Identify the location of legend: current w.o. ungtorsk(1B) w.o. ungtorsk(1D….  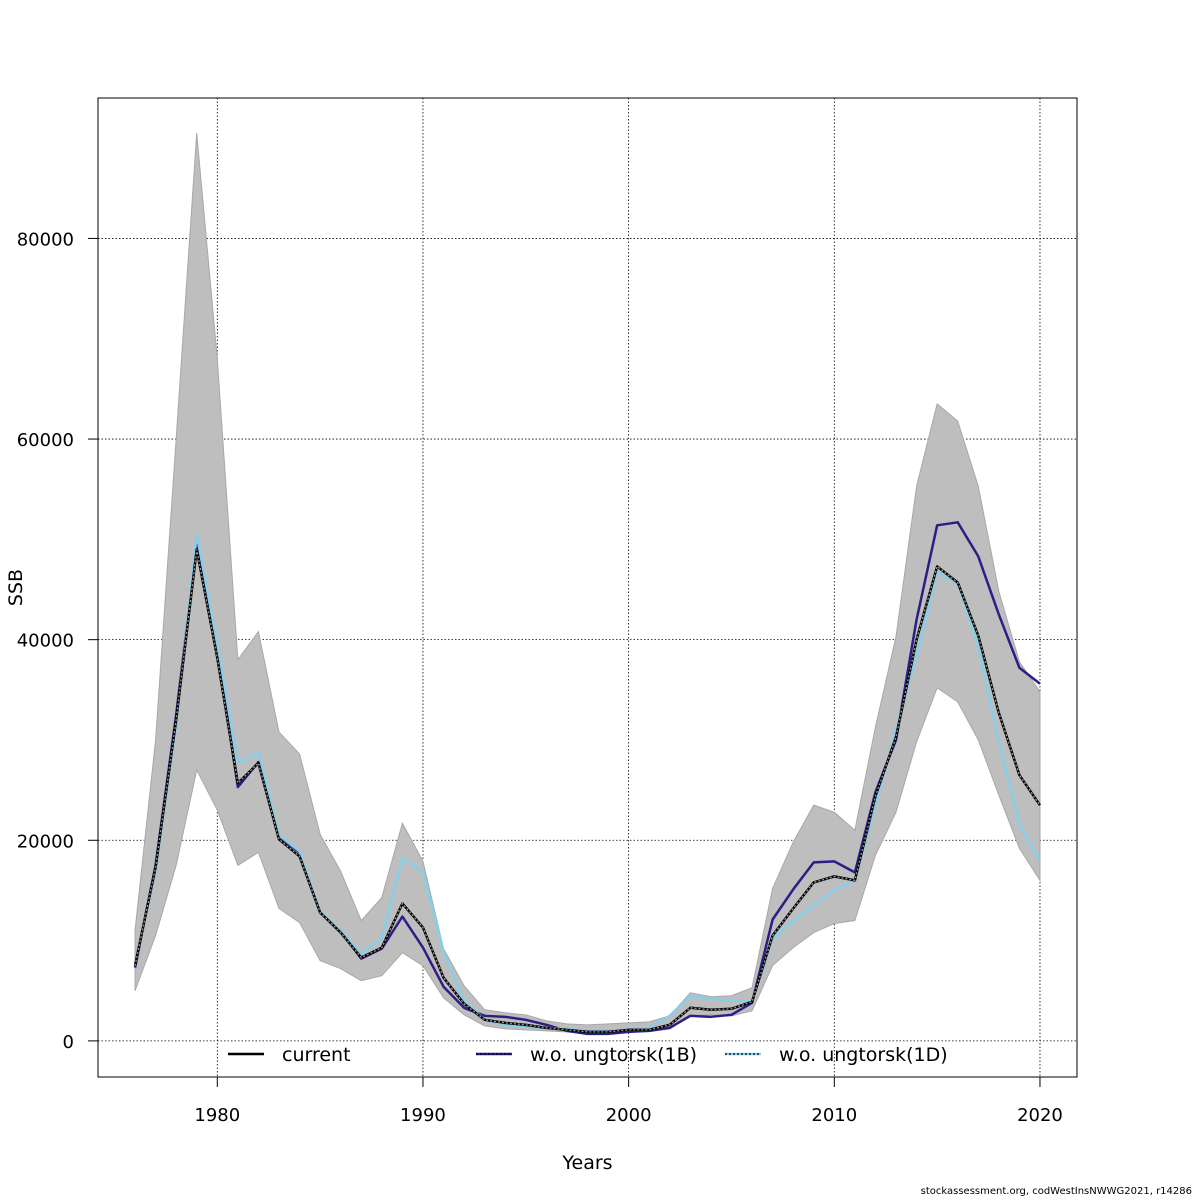
(588, 1055).